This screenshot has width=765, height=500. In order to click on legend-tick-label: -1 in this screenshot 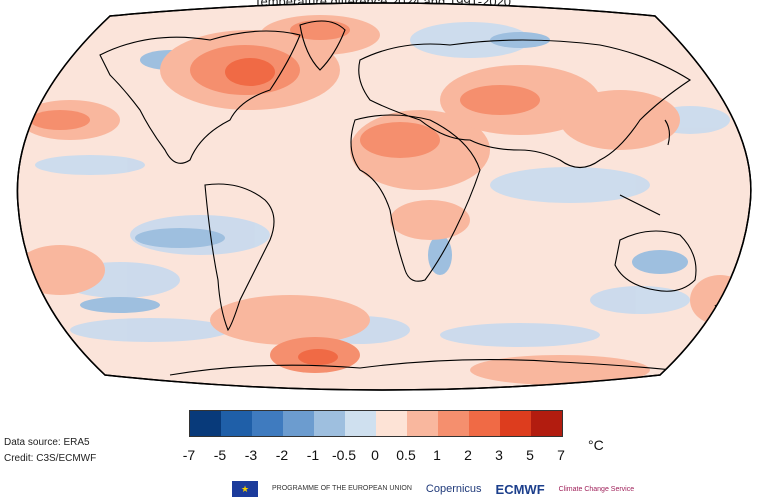, I will do `click(313, 455)`.